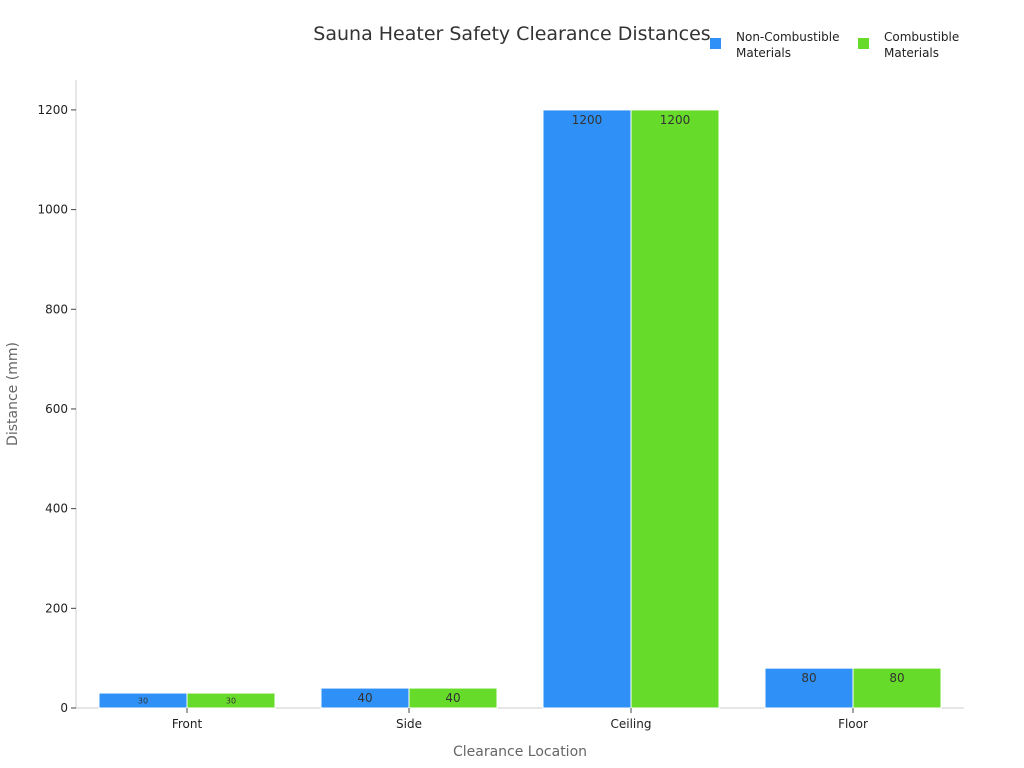  Describe the element at coordinates (56, 608) in the screenshot. I see `y-tick-label: 200` at that location.